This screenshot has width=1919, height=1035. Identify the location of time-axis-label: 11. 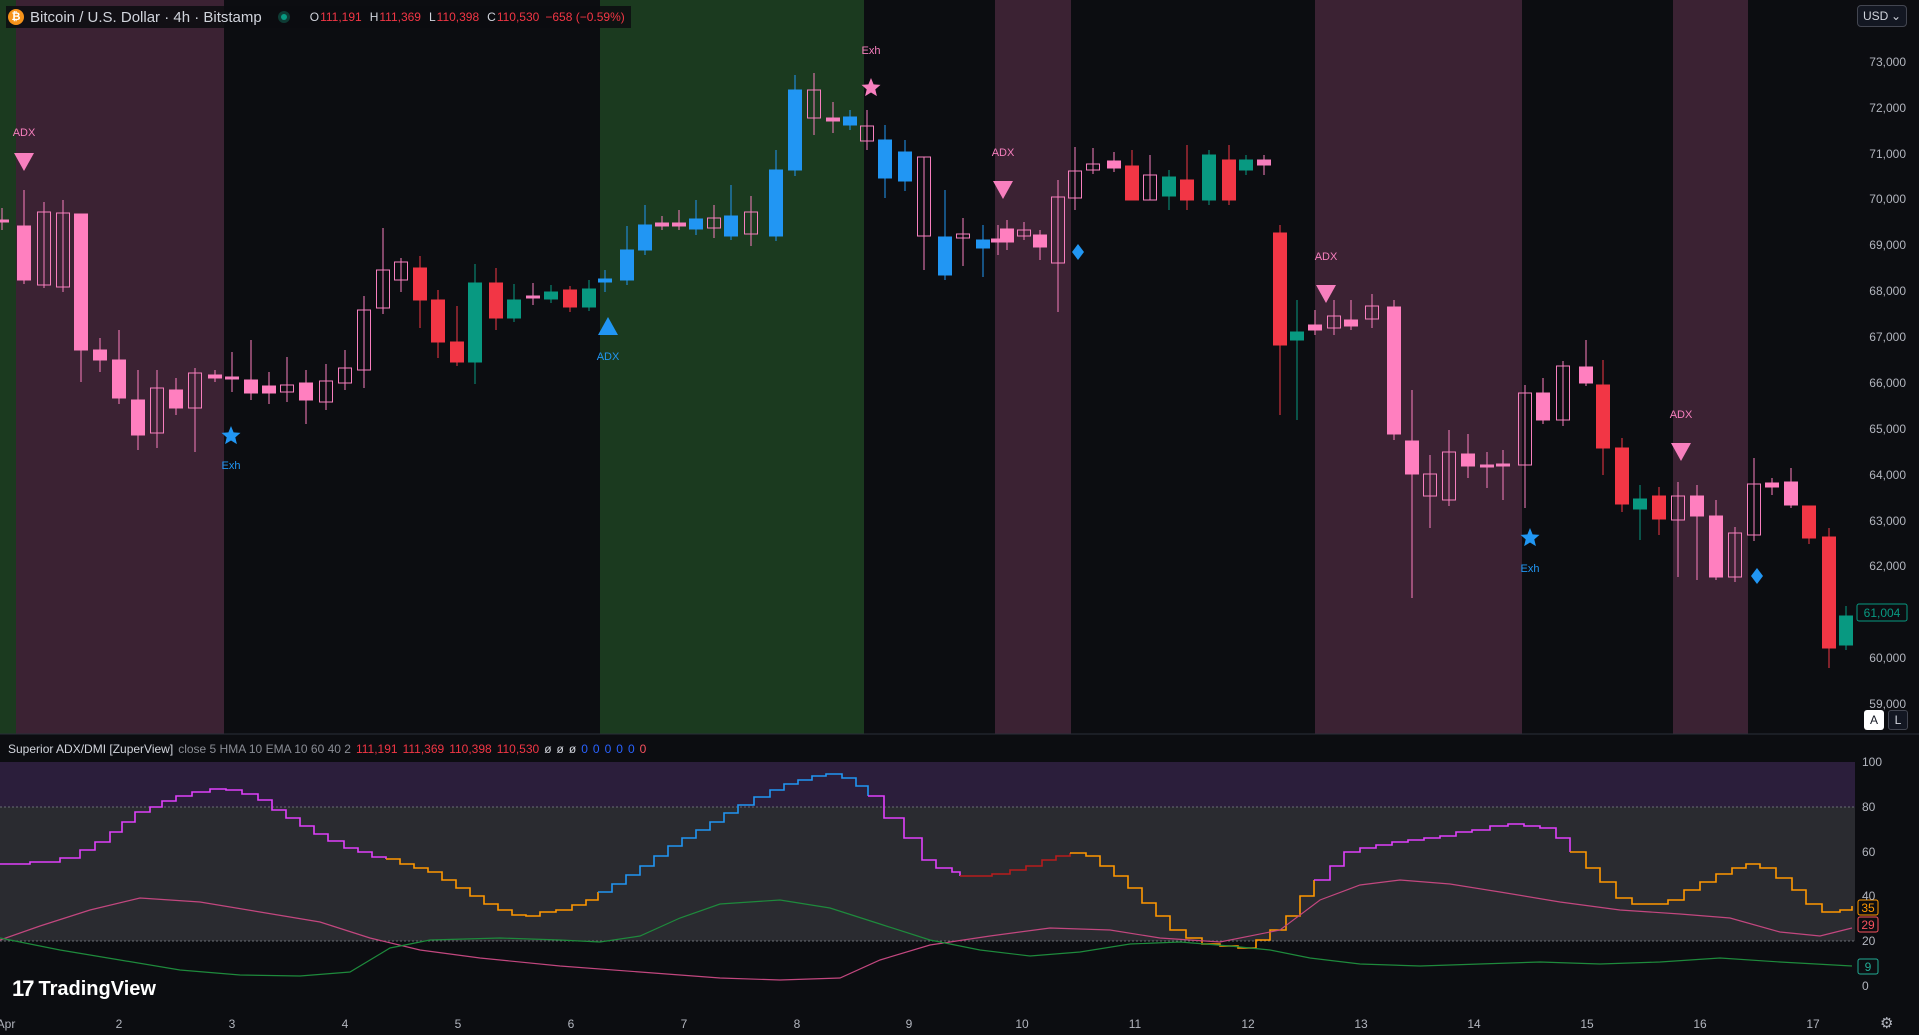
(1135, 1024).